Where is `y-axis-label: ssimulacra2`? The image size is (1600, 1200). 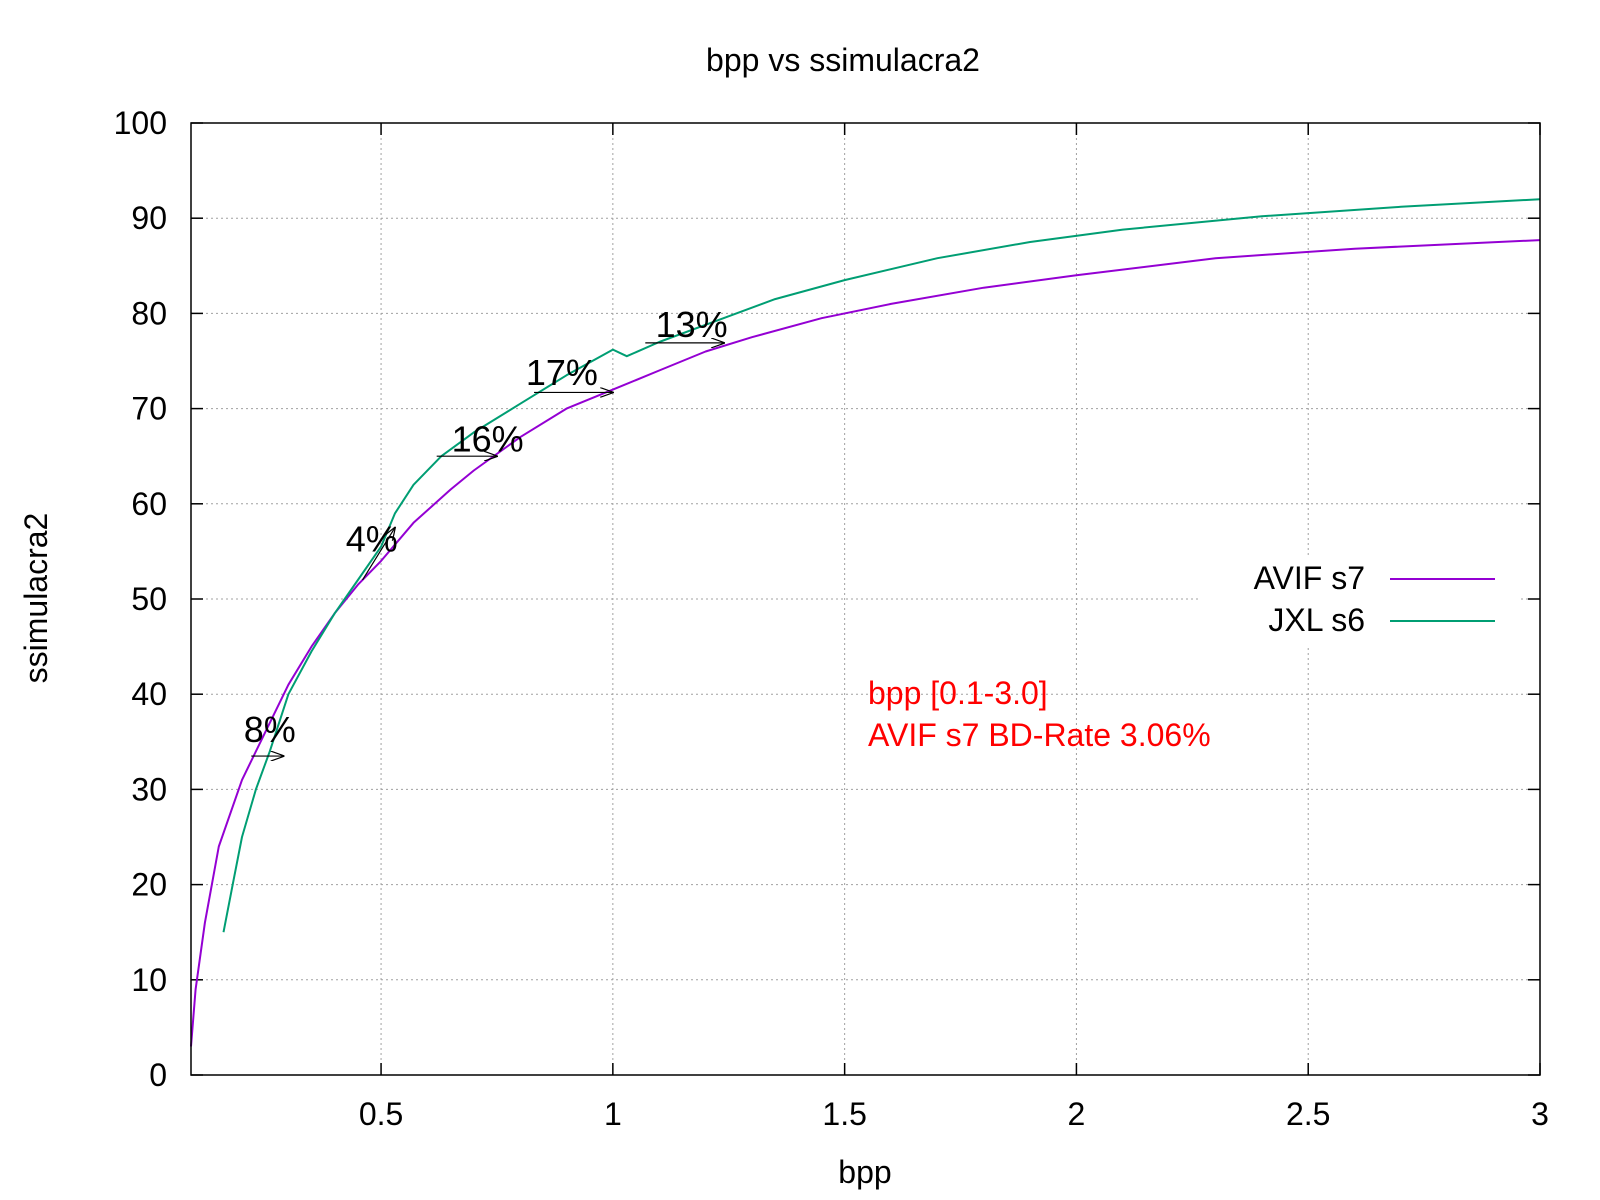 y-axis-label: ssimulacra2 is located at coordinates (36, 598).